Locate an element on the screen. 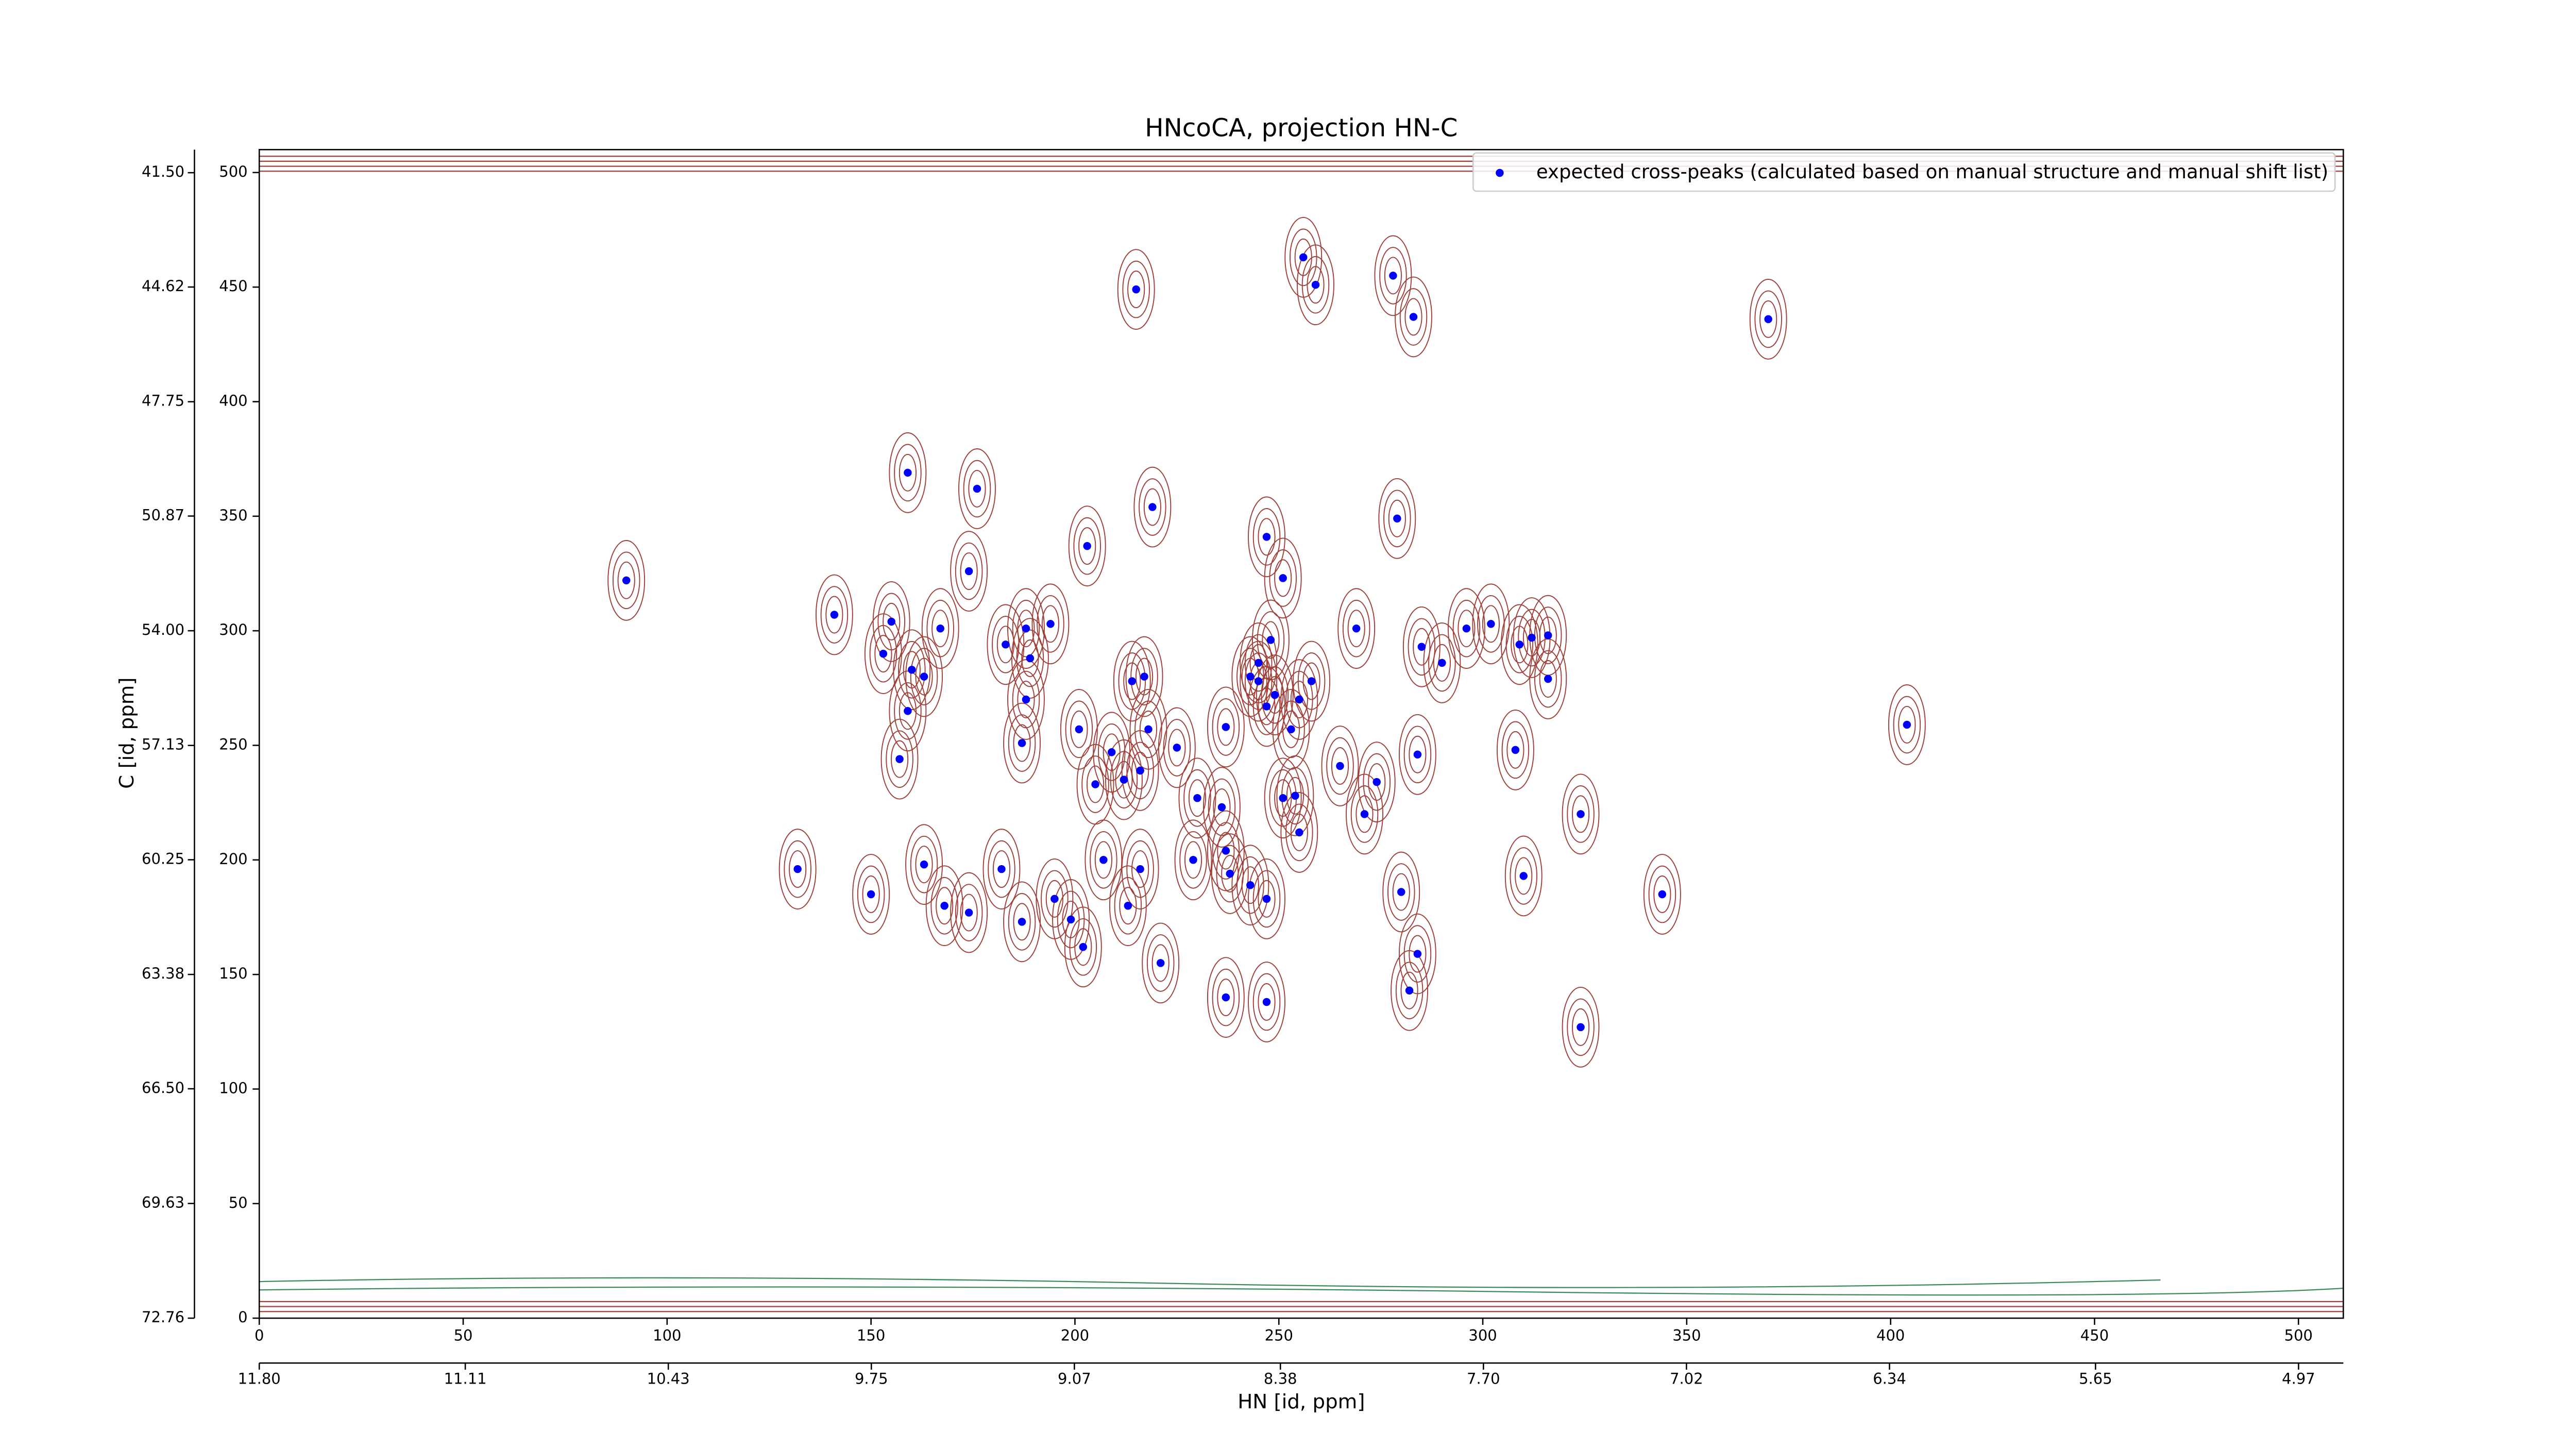 The width and height of the screenshot is (2576, 1449). y-tick-label: 150 is located at coordinates (233, 973).